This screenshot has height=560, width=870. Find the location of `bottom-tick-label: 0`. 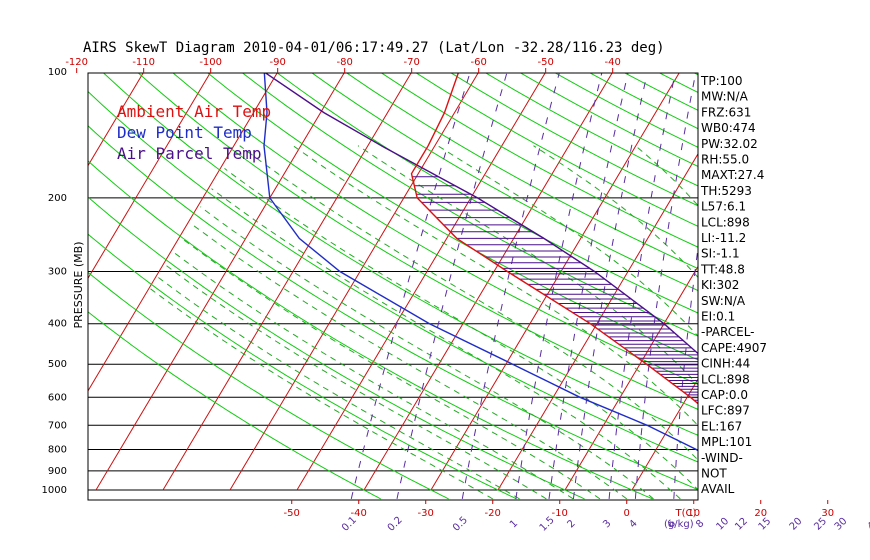

bottom-tick-label: 0 is located at coordinates (627, 513).